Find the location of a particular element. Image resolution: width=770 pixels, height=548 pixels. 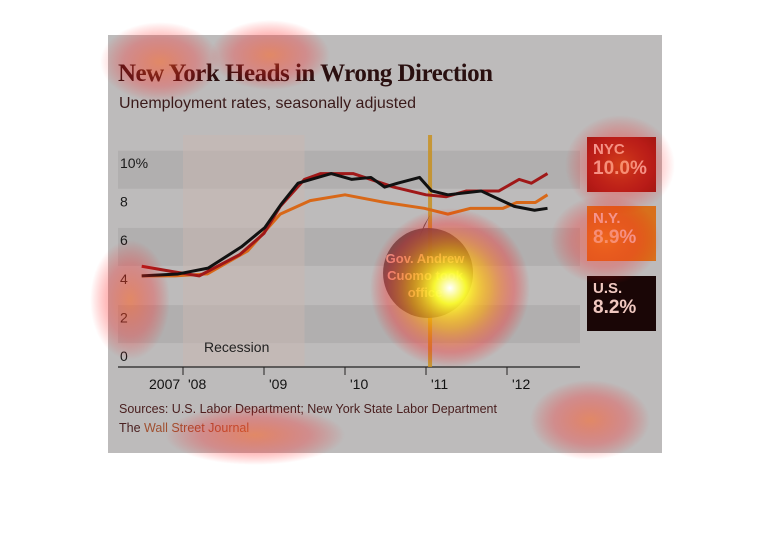

credit-prefix: The is located at coordinates (130, 428).